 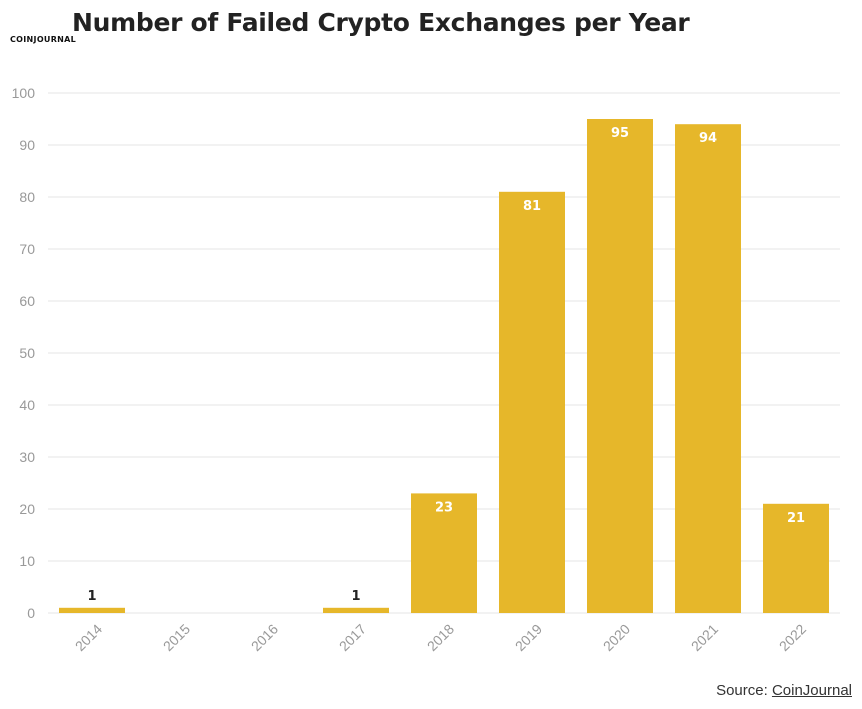 I want to click on y-tick-label: 20, so click(x=27, y=509).